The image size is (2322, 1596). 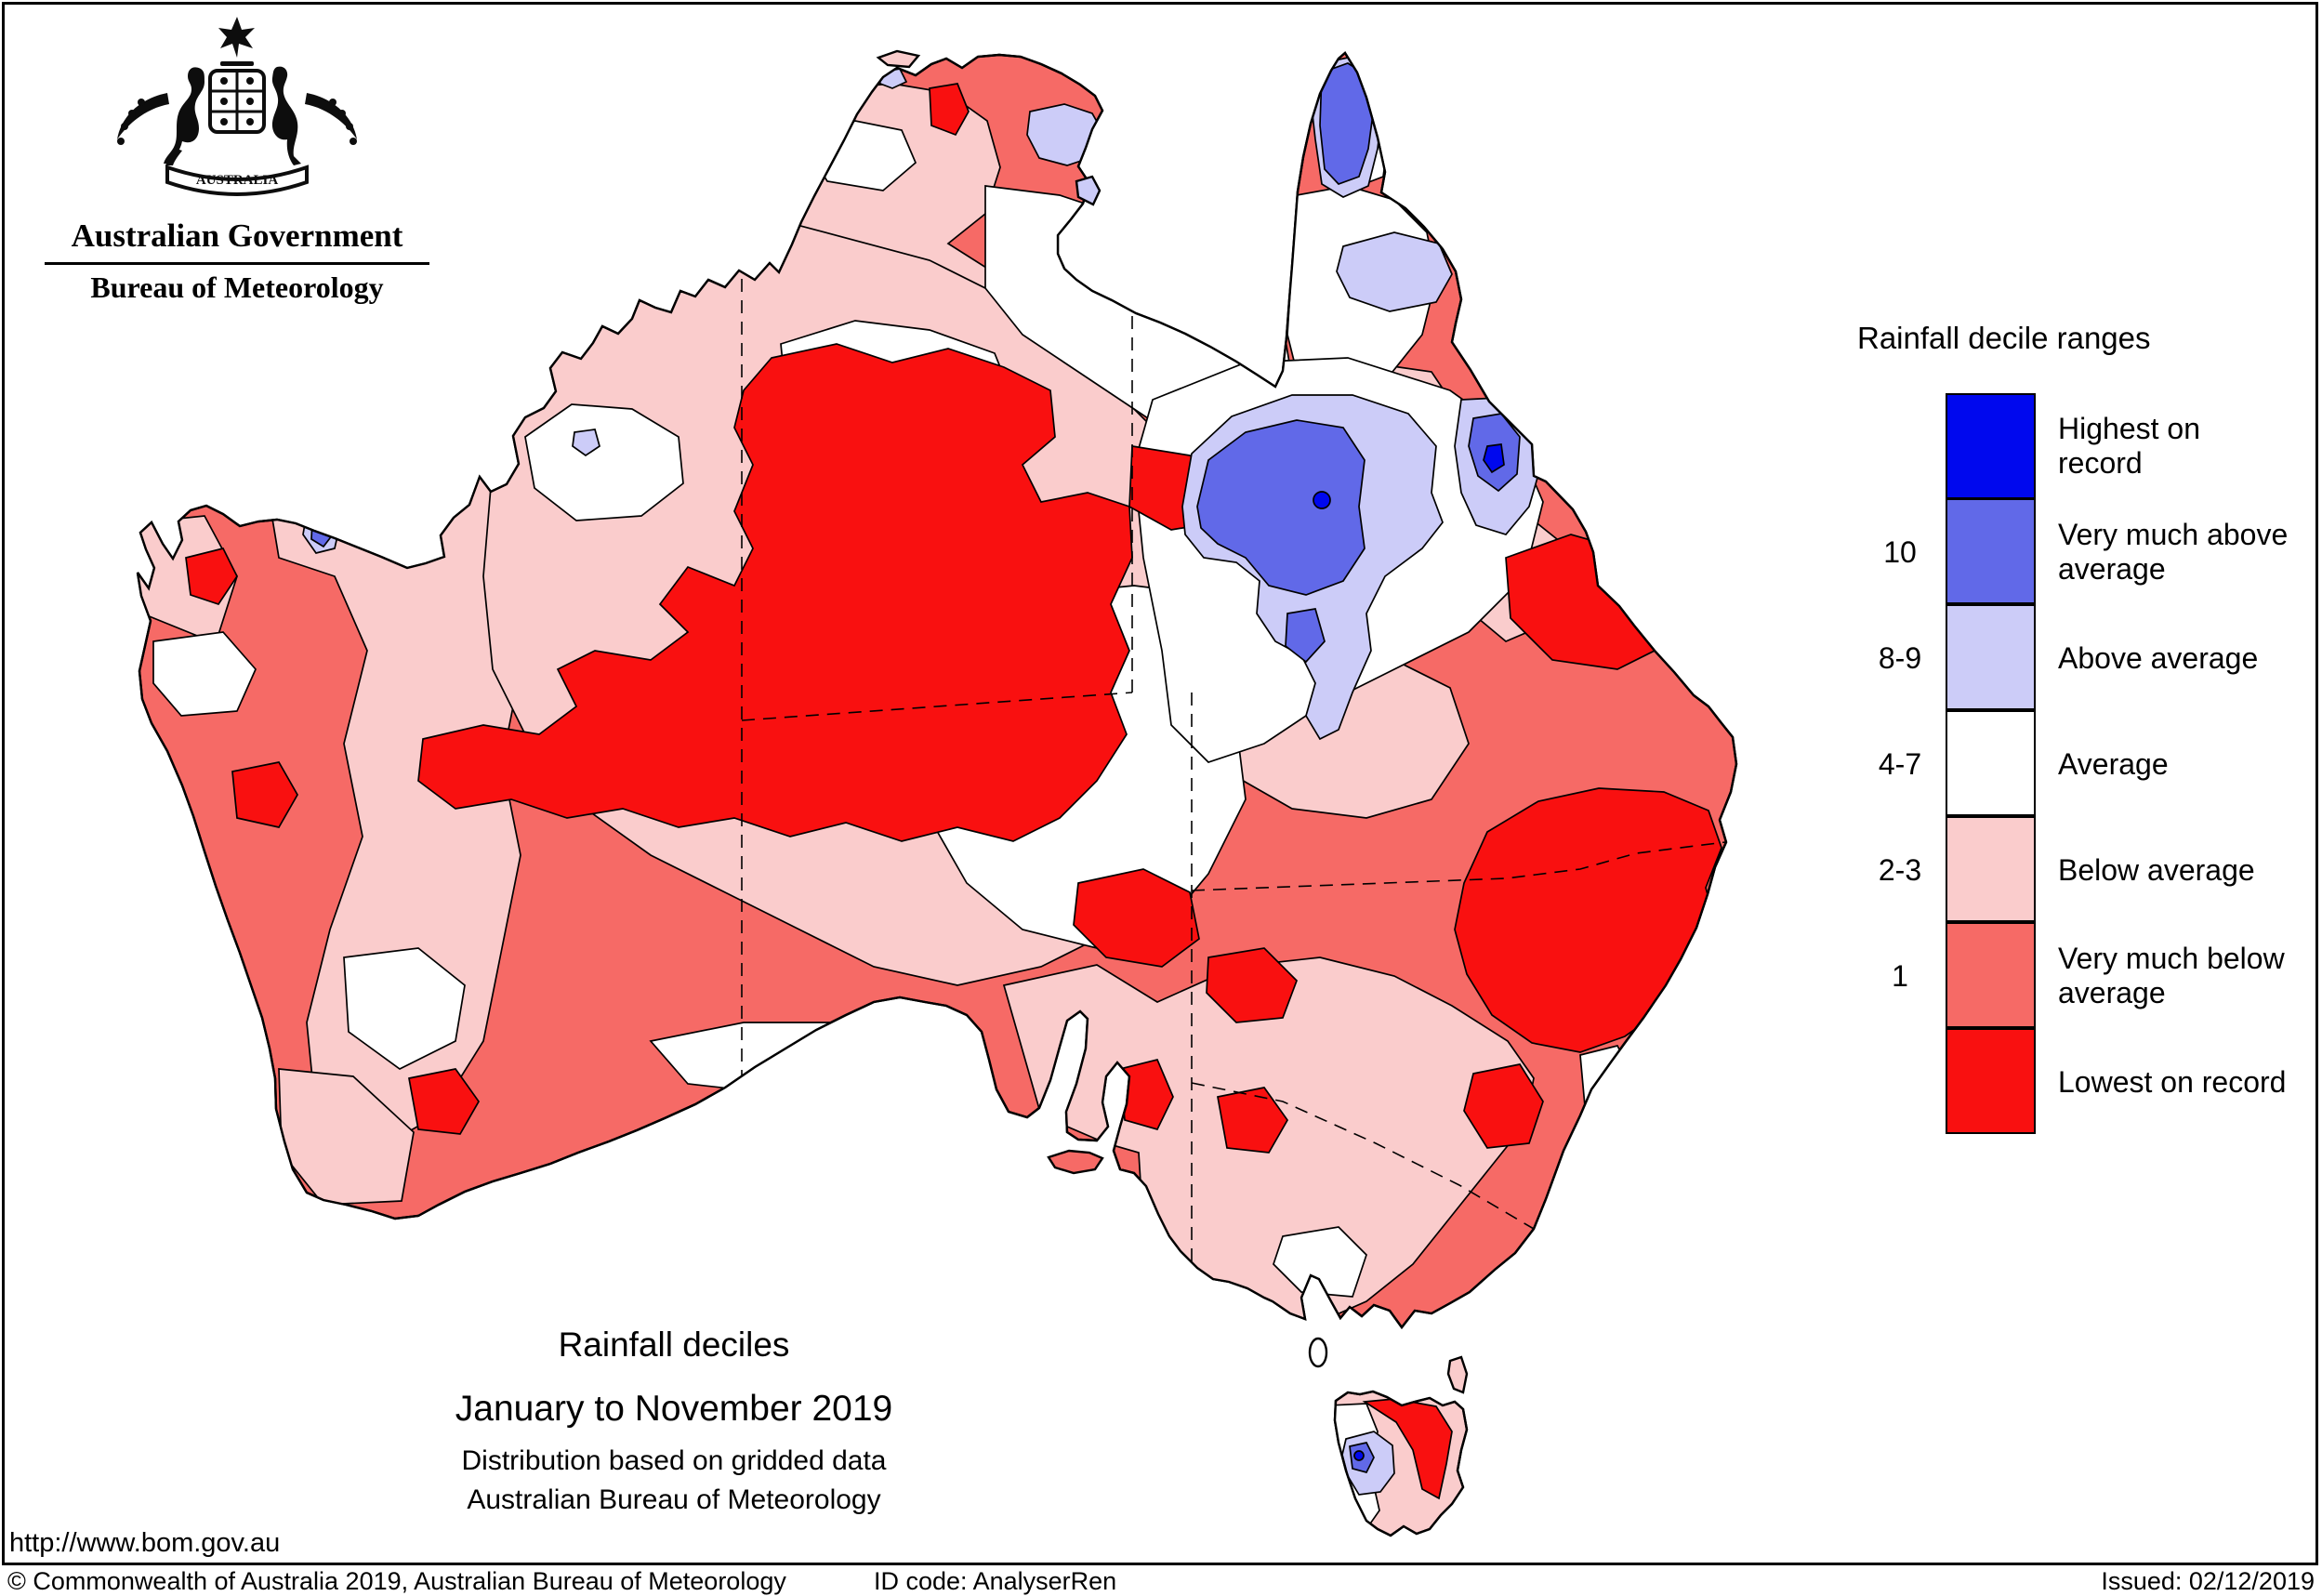 I want to click on state-border-qld-nsw, so click(x=1458, y=866).